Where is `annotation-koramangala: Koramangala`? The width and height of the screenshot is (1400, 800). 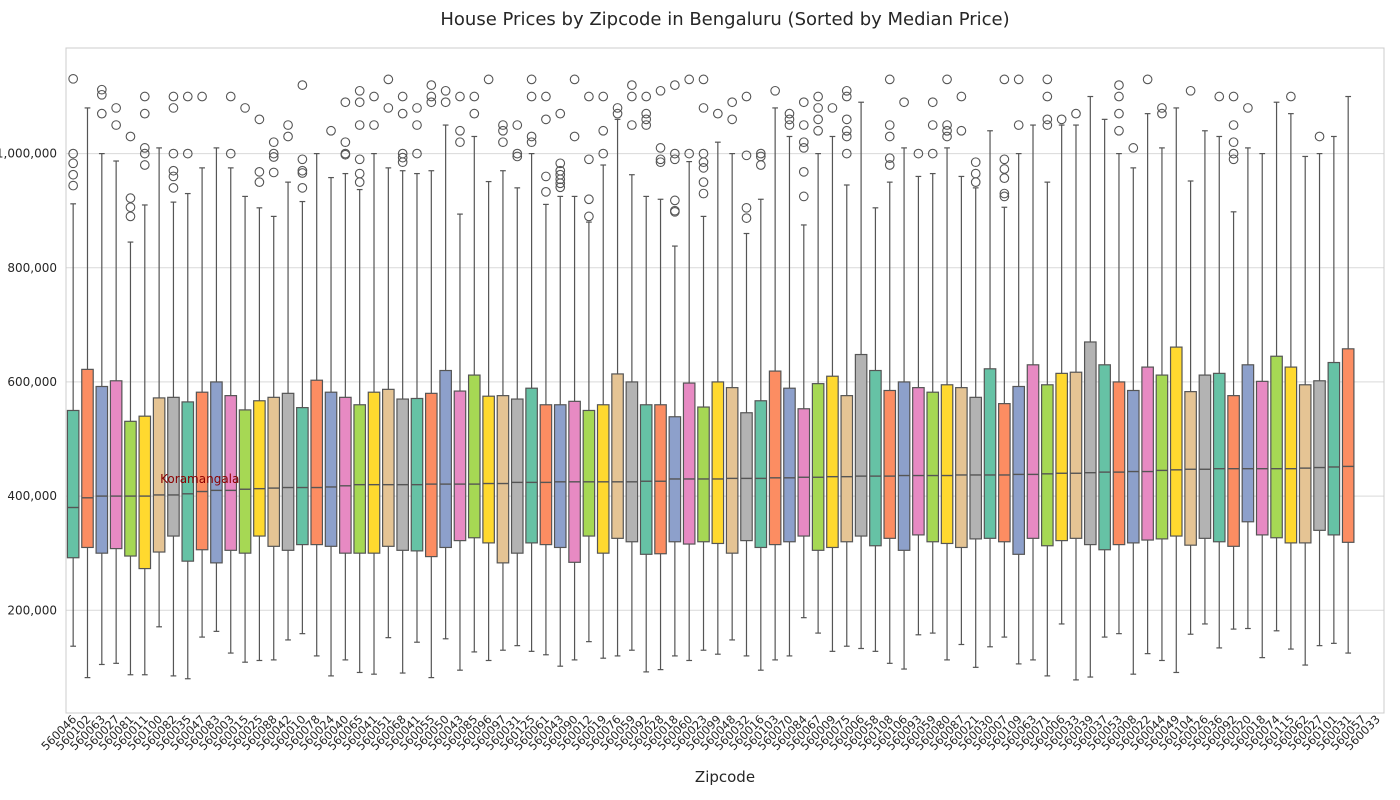 annotation-koramangala: Koramangala is located at coordinates (199, 479).